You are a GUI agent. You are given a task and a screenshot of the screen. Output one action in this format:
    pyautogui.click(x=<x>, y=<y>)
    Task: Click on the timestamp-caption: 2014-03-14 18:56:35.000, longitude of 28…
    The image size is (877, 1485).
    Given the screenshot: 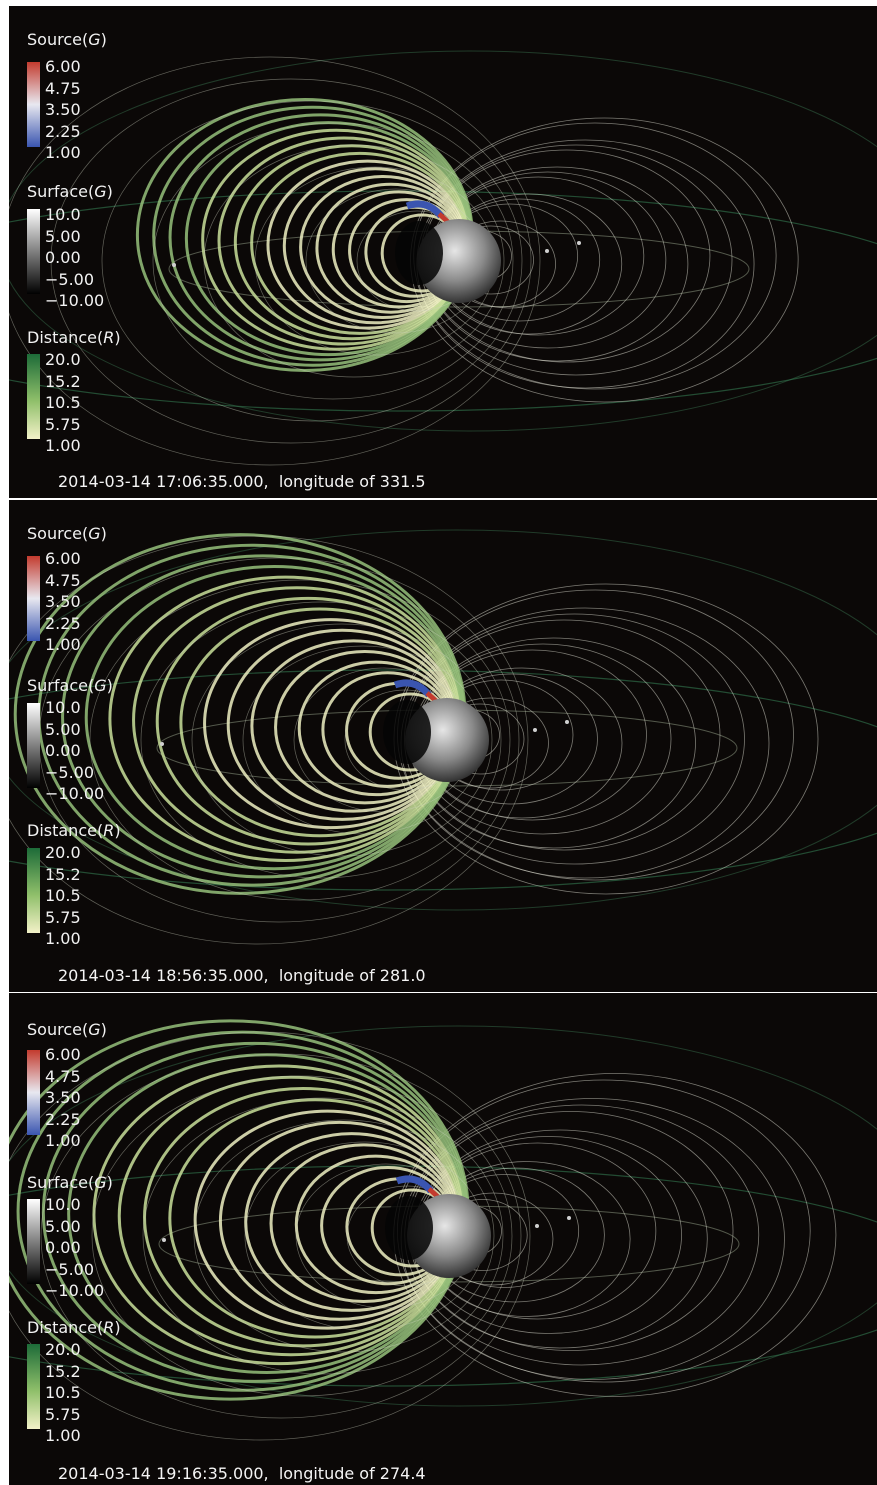 What is the action you would take?
    pyautogui.click(x=242, y=975)
    